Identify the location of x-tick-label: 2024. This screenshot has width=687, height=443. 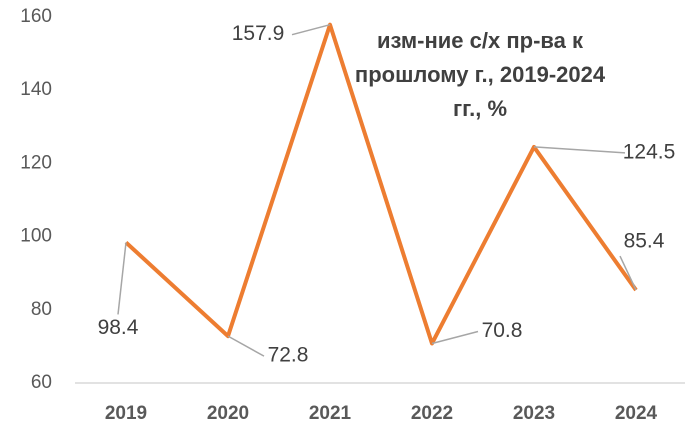
(636, 413).